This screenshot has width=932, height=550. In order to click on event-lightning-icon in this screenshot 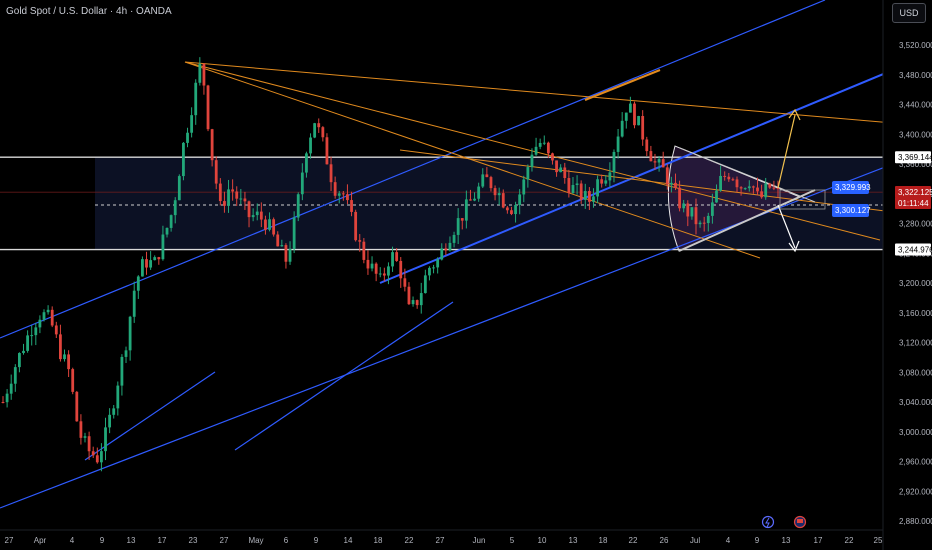, I will do `click(768, 522)`.